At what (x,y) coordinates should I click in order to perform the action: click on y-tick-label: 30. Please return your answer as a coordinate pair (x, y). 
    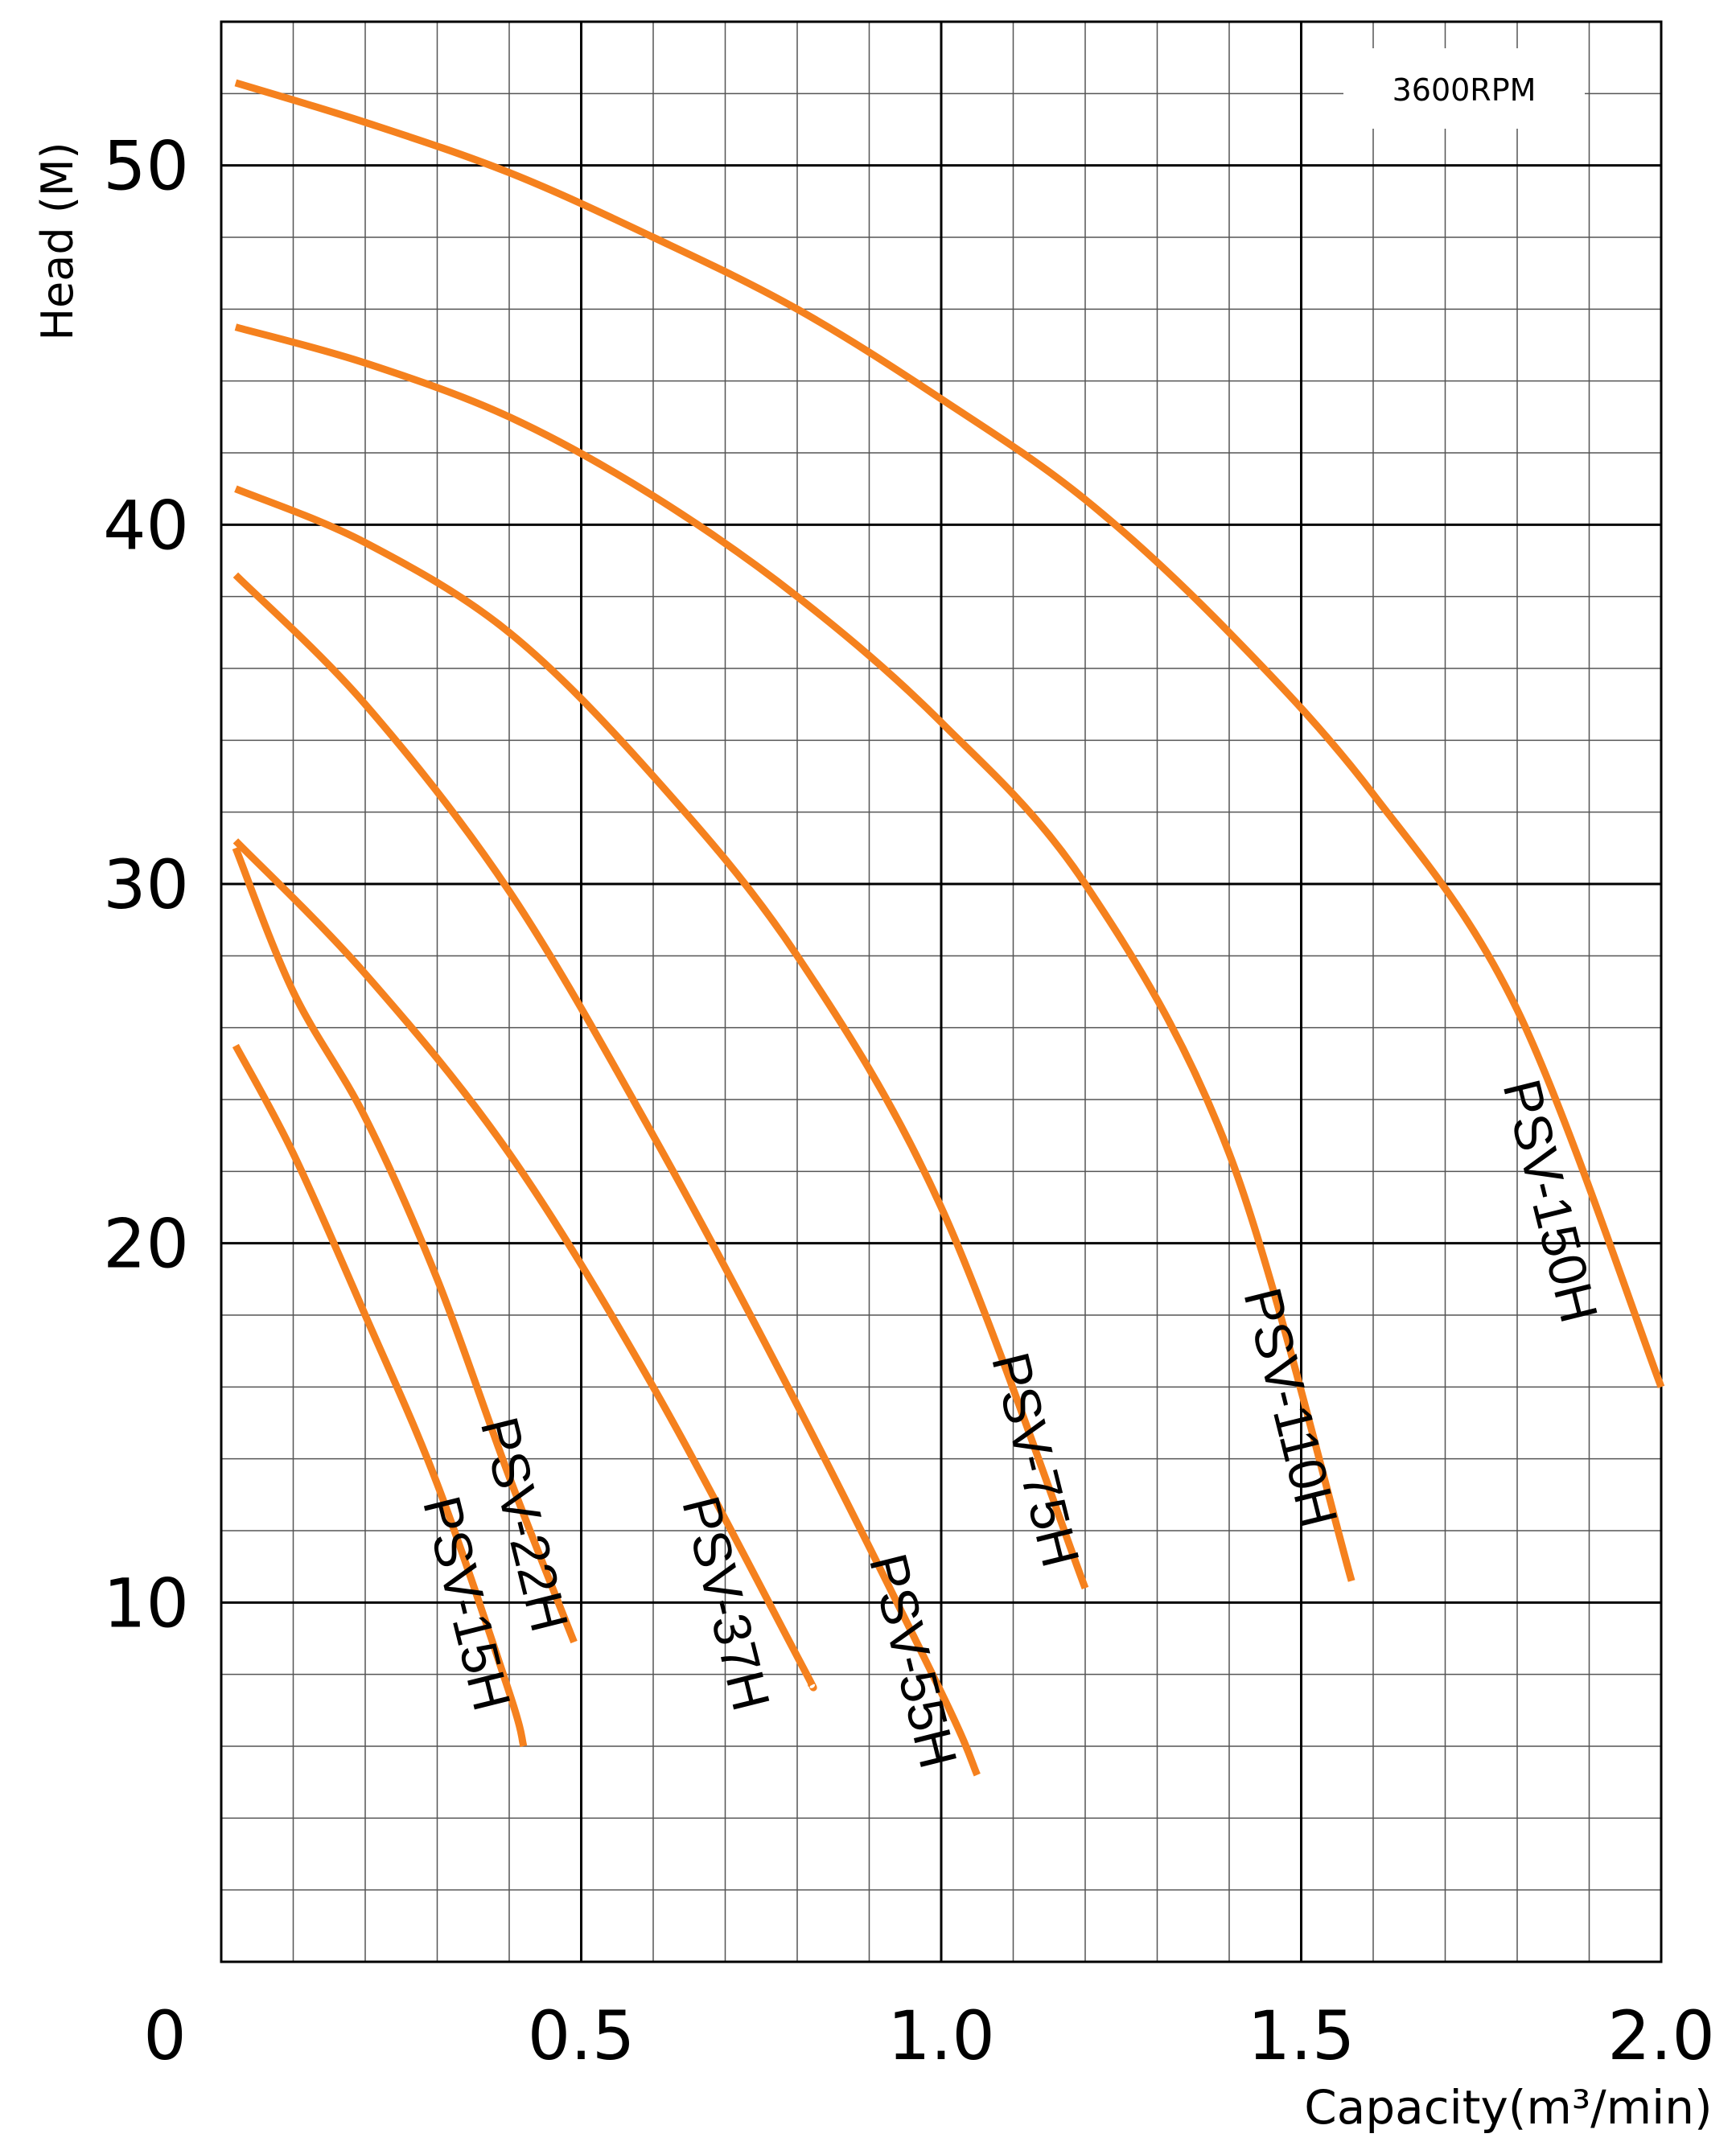
    Looking at the image, I should click on (146, 884).